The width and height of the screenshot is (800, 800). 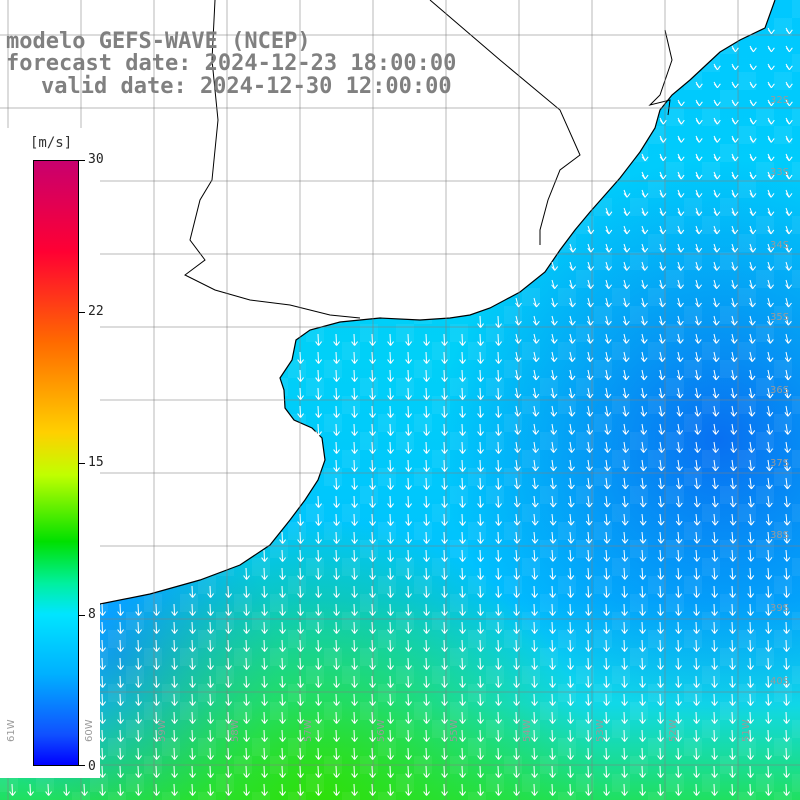 I want to click on lat-label: 40S, so click(x=780, y=681).